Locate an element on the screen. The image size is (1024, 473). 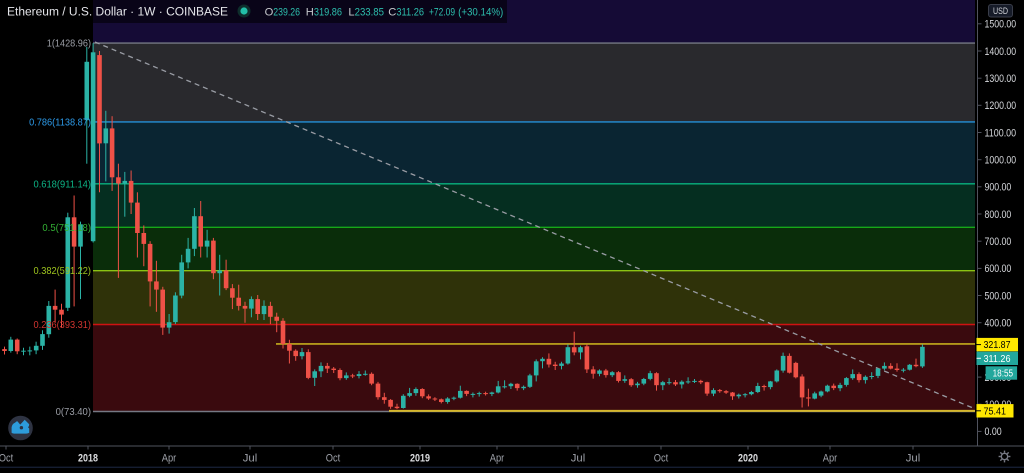
svg-text: 2018 is located at coordinates (88, 459).